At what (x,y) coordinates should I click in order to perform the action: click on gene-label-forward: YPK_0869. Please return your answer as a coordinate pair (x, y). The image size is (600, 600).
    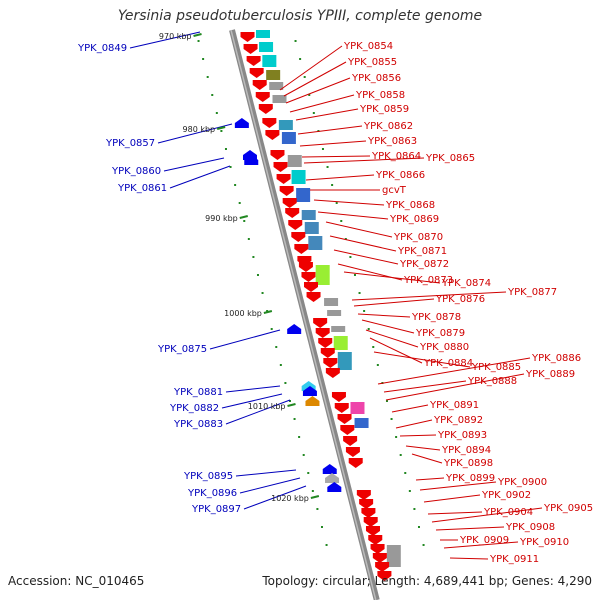
    Looking at the image, I should click on (414, 219).